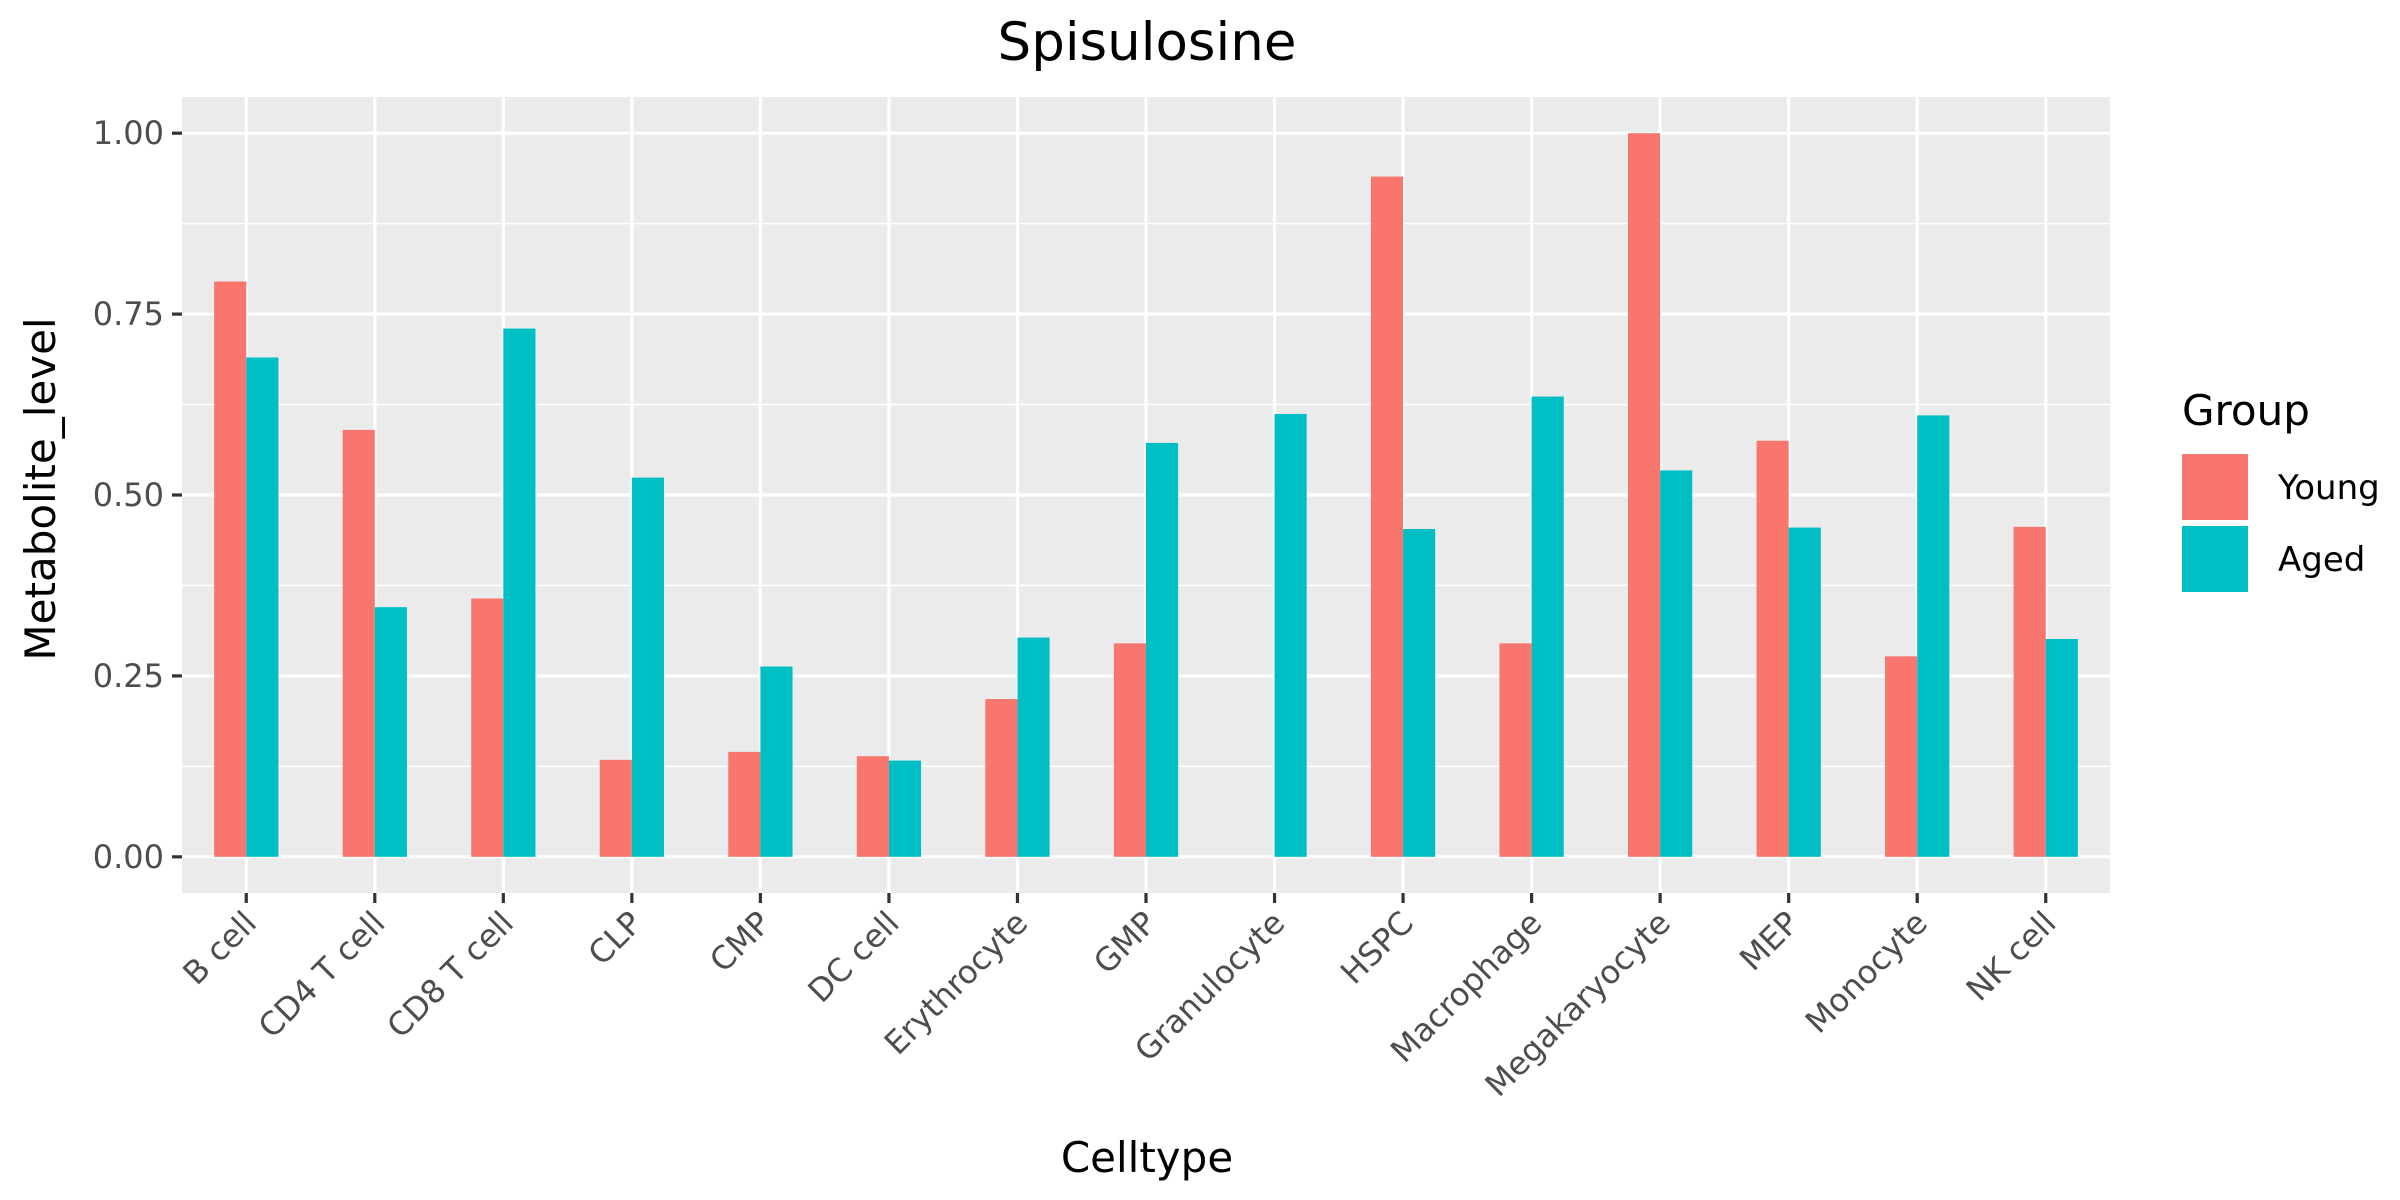 Image resolution: width=2400 pixels, height=1200 pixels. Describe the element at coordinates (1290, 635) in the screenshot. I see `bar-aged-granulocyte` at that location.